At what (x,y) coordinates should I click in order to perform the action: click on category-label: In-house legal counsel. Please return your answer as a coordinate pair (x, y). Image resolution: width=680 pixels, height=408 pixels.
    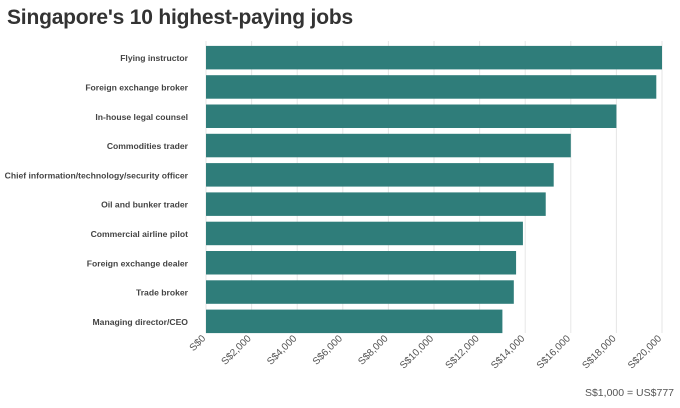
    Looking at the image, I should click on (141, 117).